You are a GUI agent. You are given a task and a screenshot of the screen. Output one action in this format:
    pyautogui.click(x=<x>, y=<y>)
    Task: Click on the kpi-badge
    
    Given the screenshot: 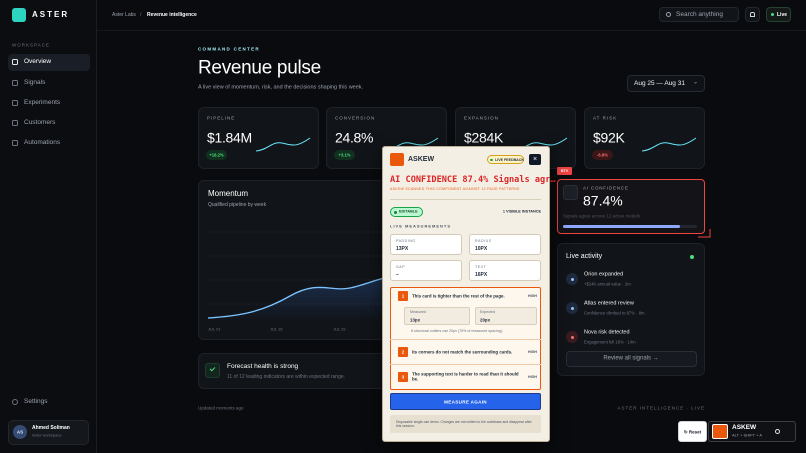 What is the action you would take?
    pyautogui.click(x=344, y=155)
    